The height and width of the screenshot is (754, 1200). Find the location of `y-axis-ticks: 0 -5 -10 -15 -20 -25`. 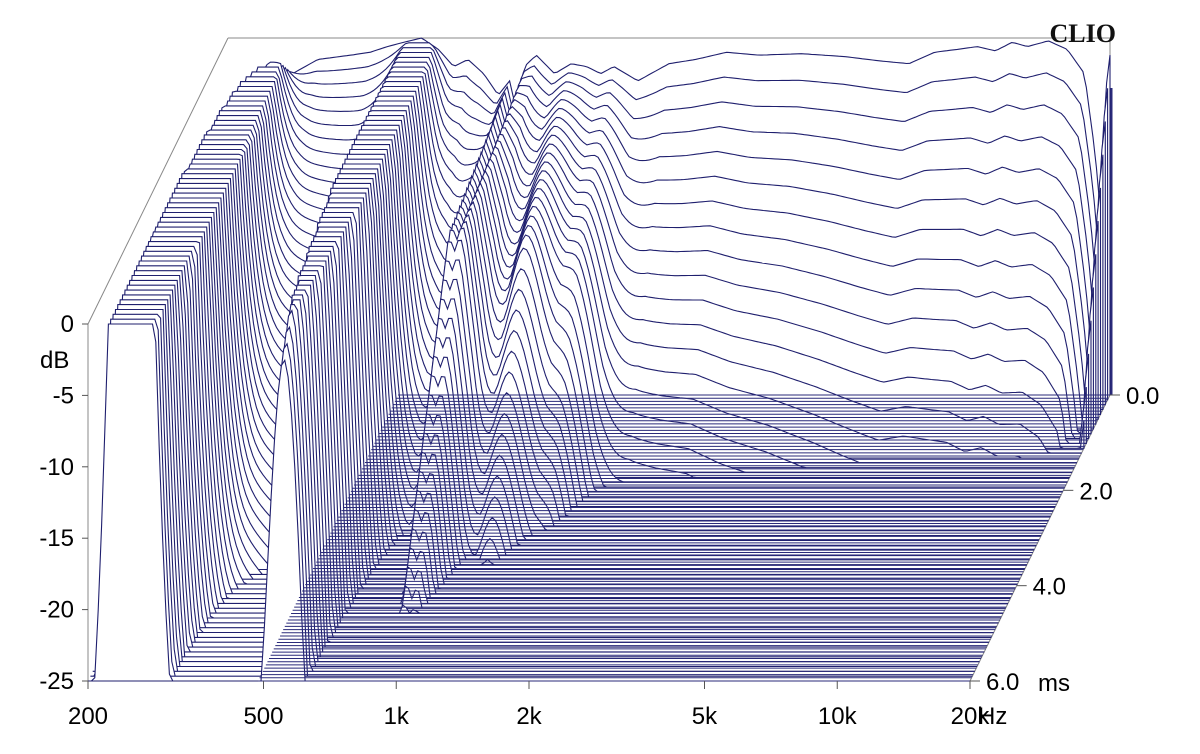

y-axis-ticks: 0 -5 -10 -15 -20 -25 is located at coordinates (63, 503).